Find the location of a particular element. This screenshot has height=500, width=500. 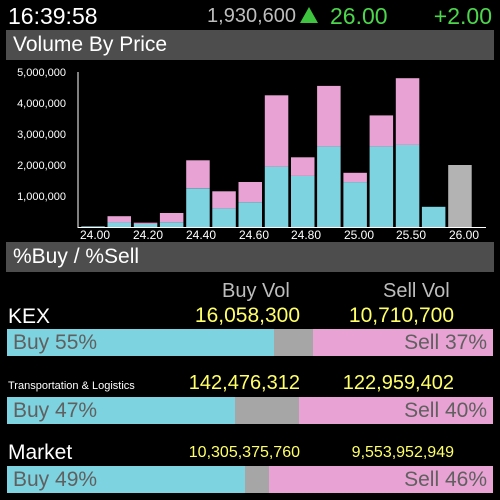

row-name-kex: KEX is located at coordinates (29, 316).